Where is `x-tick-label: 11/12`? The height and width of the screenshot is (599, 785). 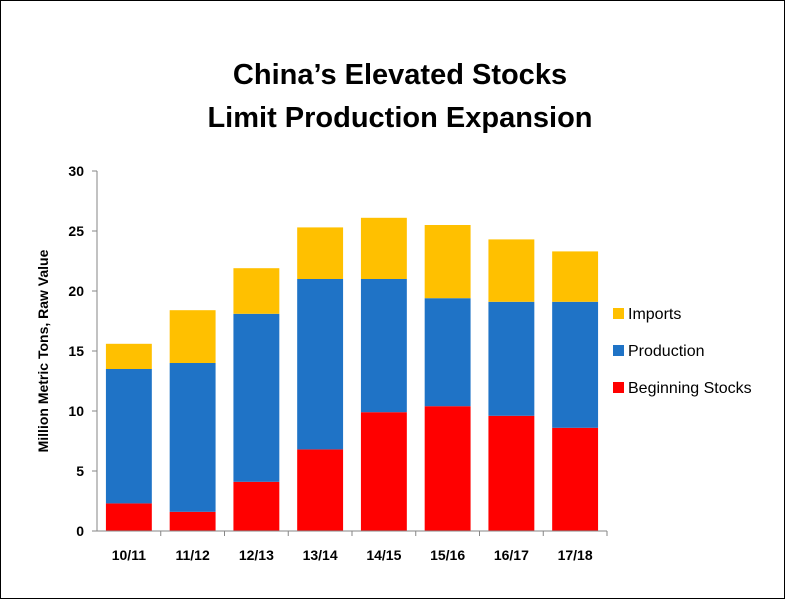 x-tick-label: 11/12 is located at coordinates (192, 555).